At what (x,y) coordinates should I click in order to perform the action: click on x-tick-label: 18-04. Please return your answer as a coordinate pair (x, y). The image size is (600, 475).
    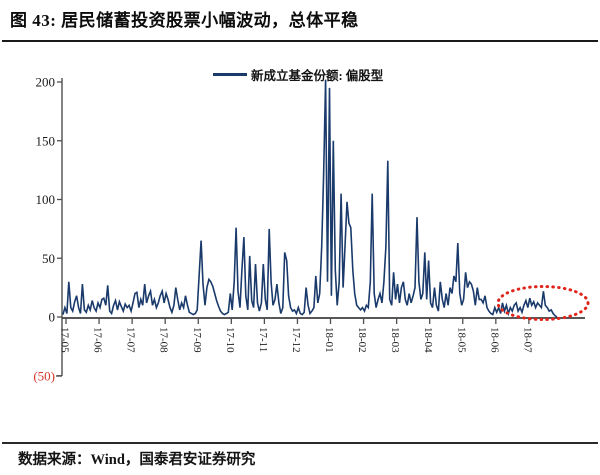
    Looking at the image, I should click on (428, 340).